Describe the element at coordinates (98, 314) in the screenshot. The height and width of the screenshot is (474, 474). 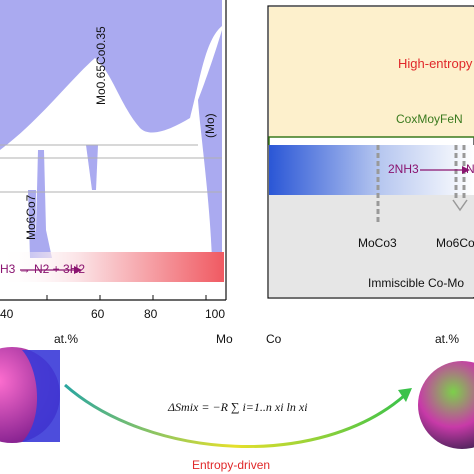
I see `x-tick-60: 60` at that location.